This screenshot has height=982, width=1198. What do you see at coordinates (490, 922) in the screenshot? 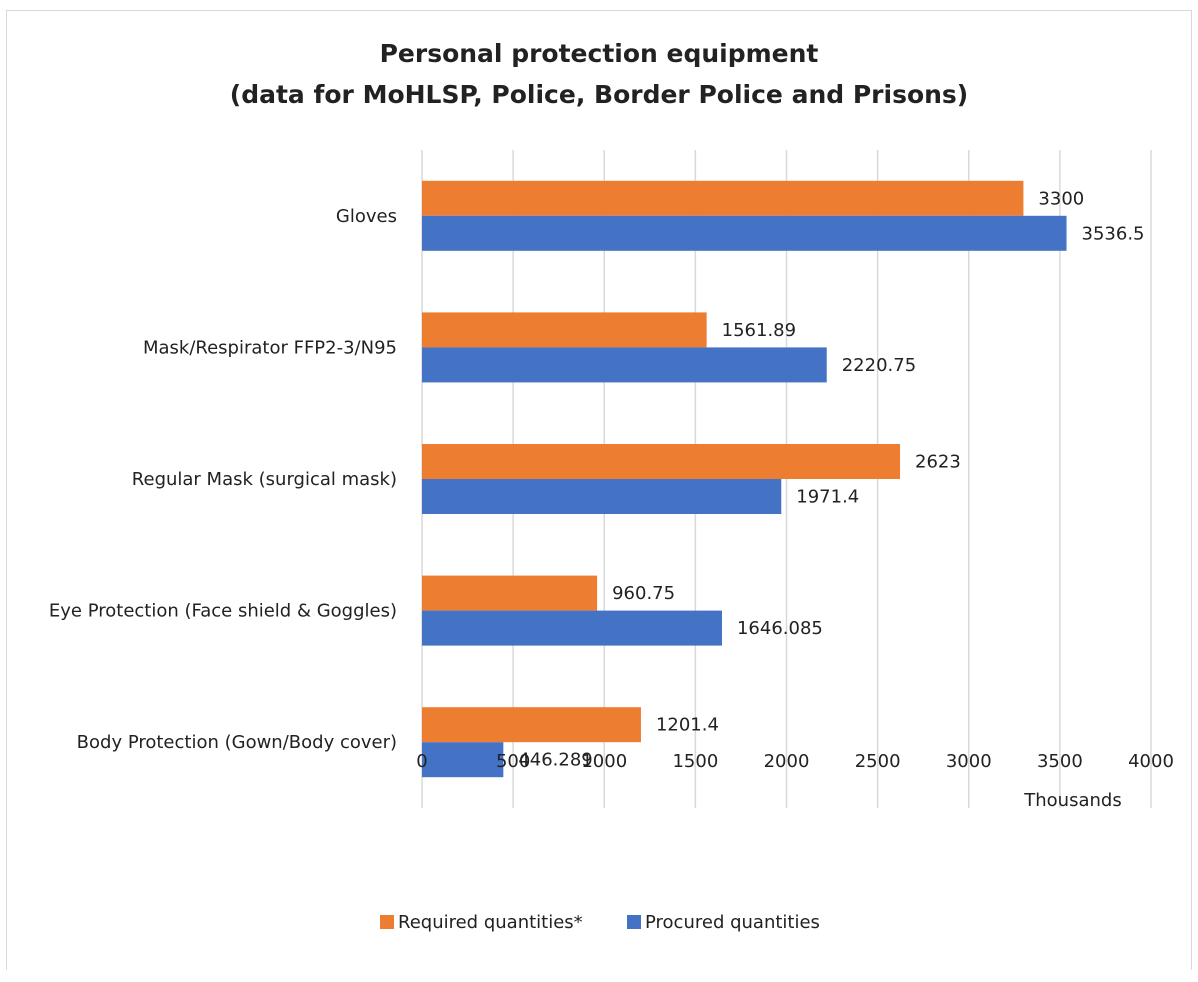
I see `legend-label: Required quantities*` at bounding box center [490, 922].